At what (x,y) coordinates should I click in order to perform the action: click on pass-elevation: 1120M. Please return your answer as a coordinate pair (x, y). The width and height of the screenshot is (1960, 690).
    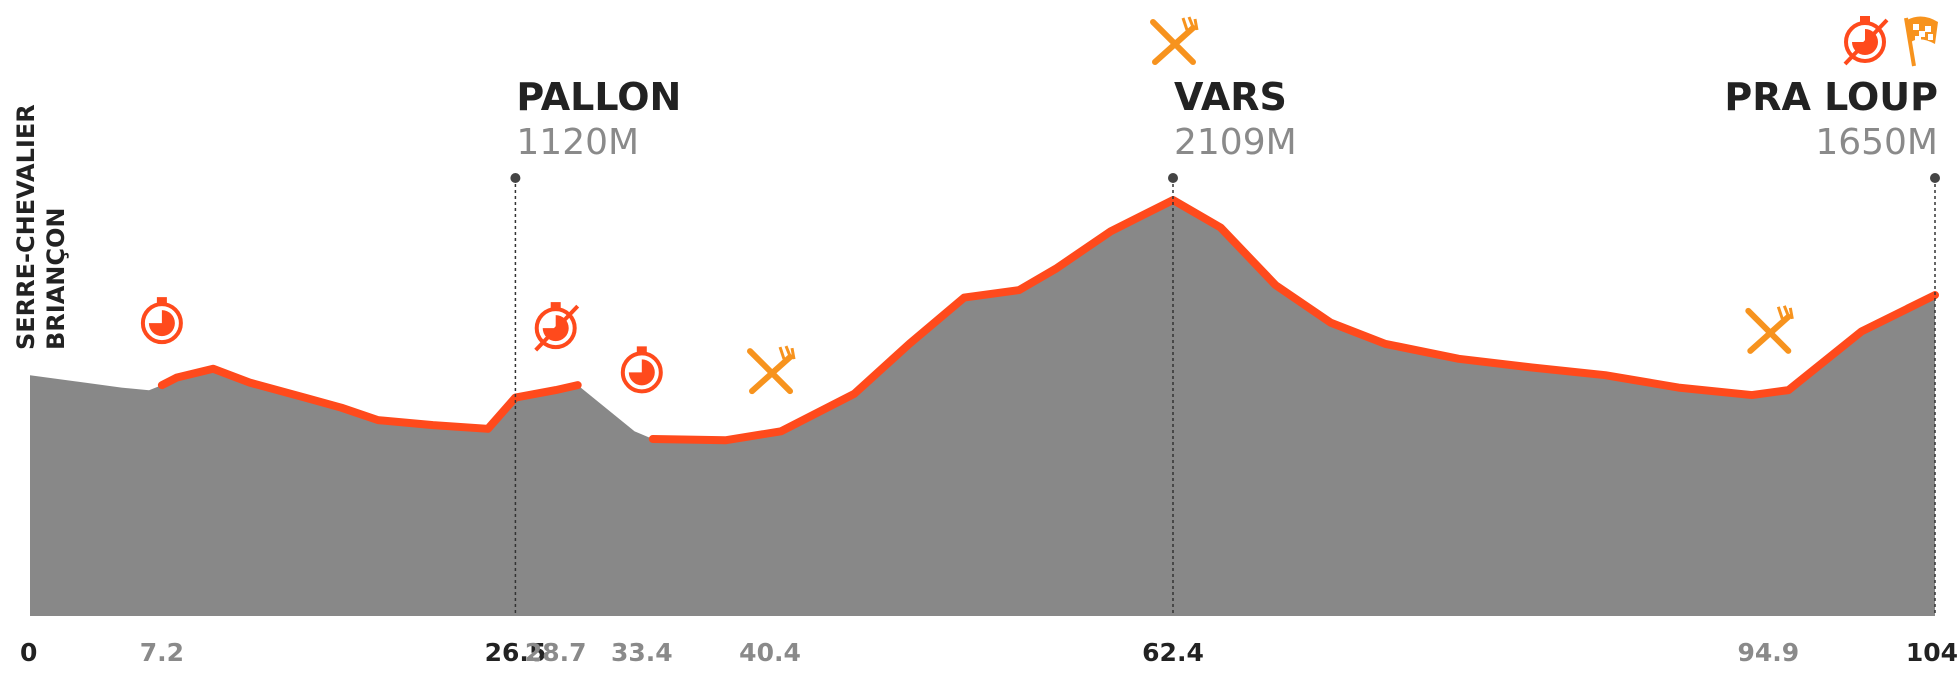
    Looking at the image, I should click on (577, 142).